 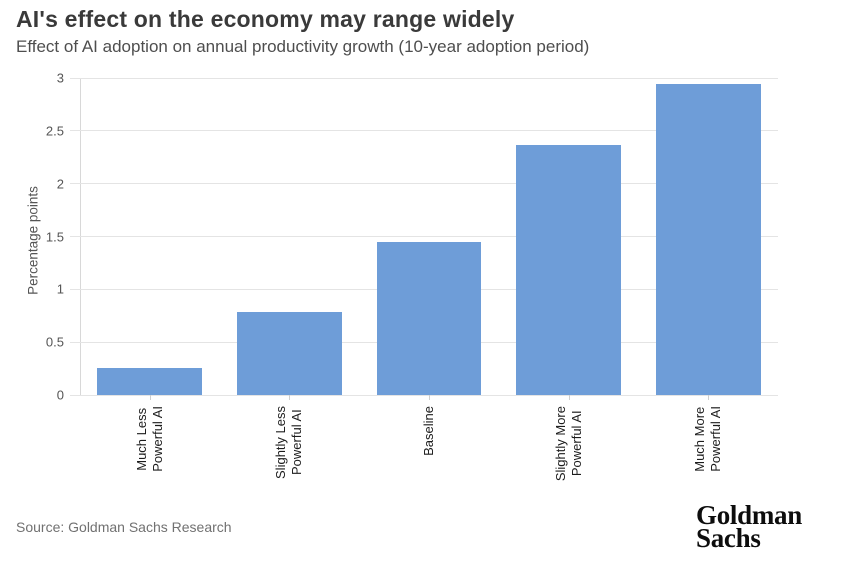 What do you see at coordinates (54, 342) in the screenshot?
I see `y-tick-label: 0.5` at bounding box center [54, 342].